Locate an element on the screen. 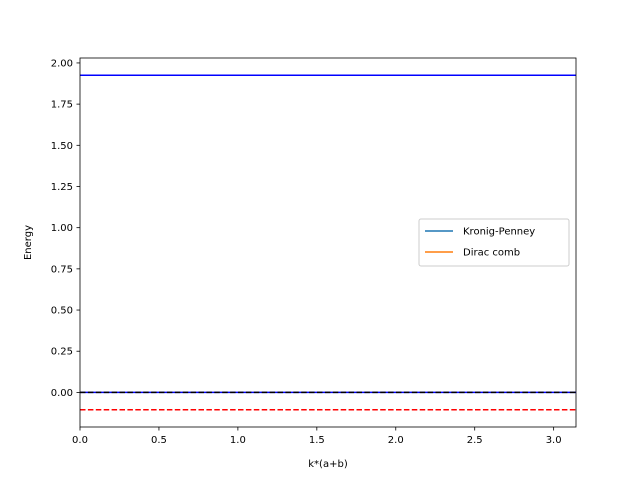 The width and height of the screenshot is (640, 480). x-tick-label: 1.0 is located at coordinates (238, 440).